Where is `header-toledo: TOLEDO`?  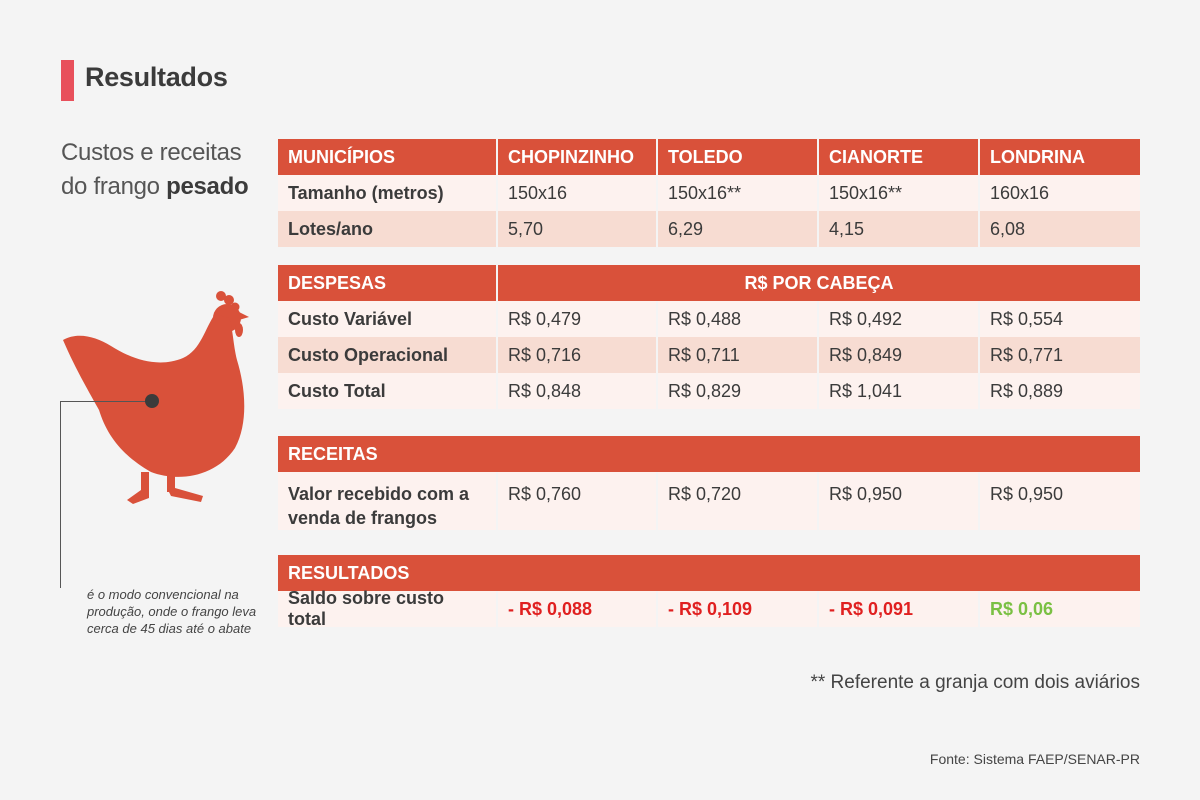 header-toledo: TOLEDO is located at coordinates (738, 157).